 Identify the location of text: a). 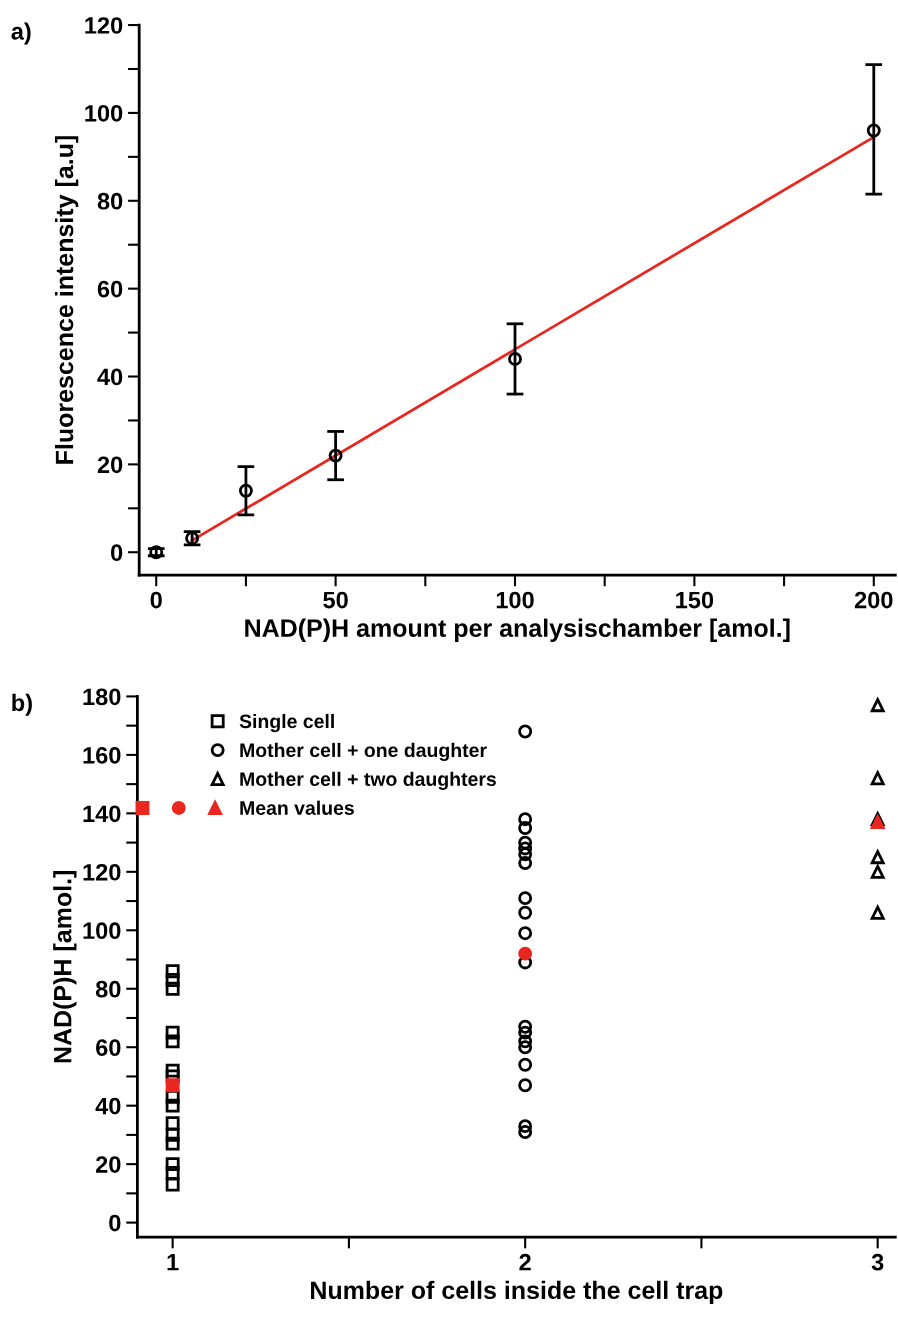
(21, 33).